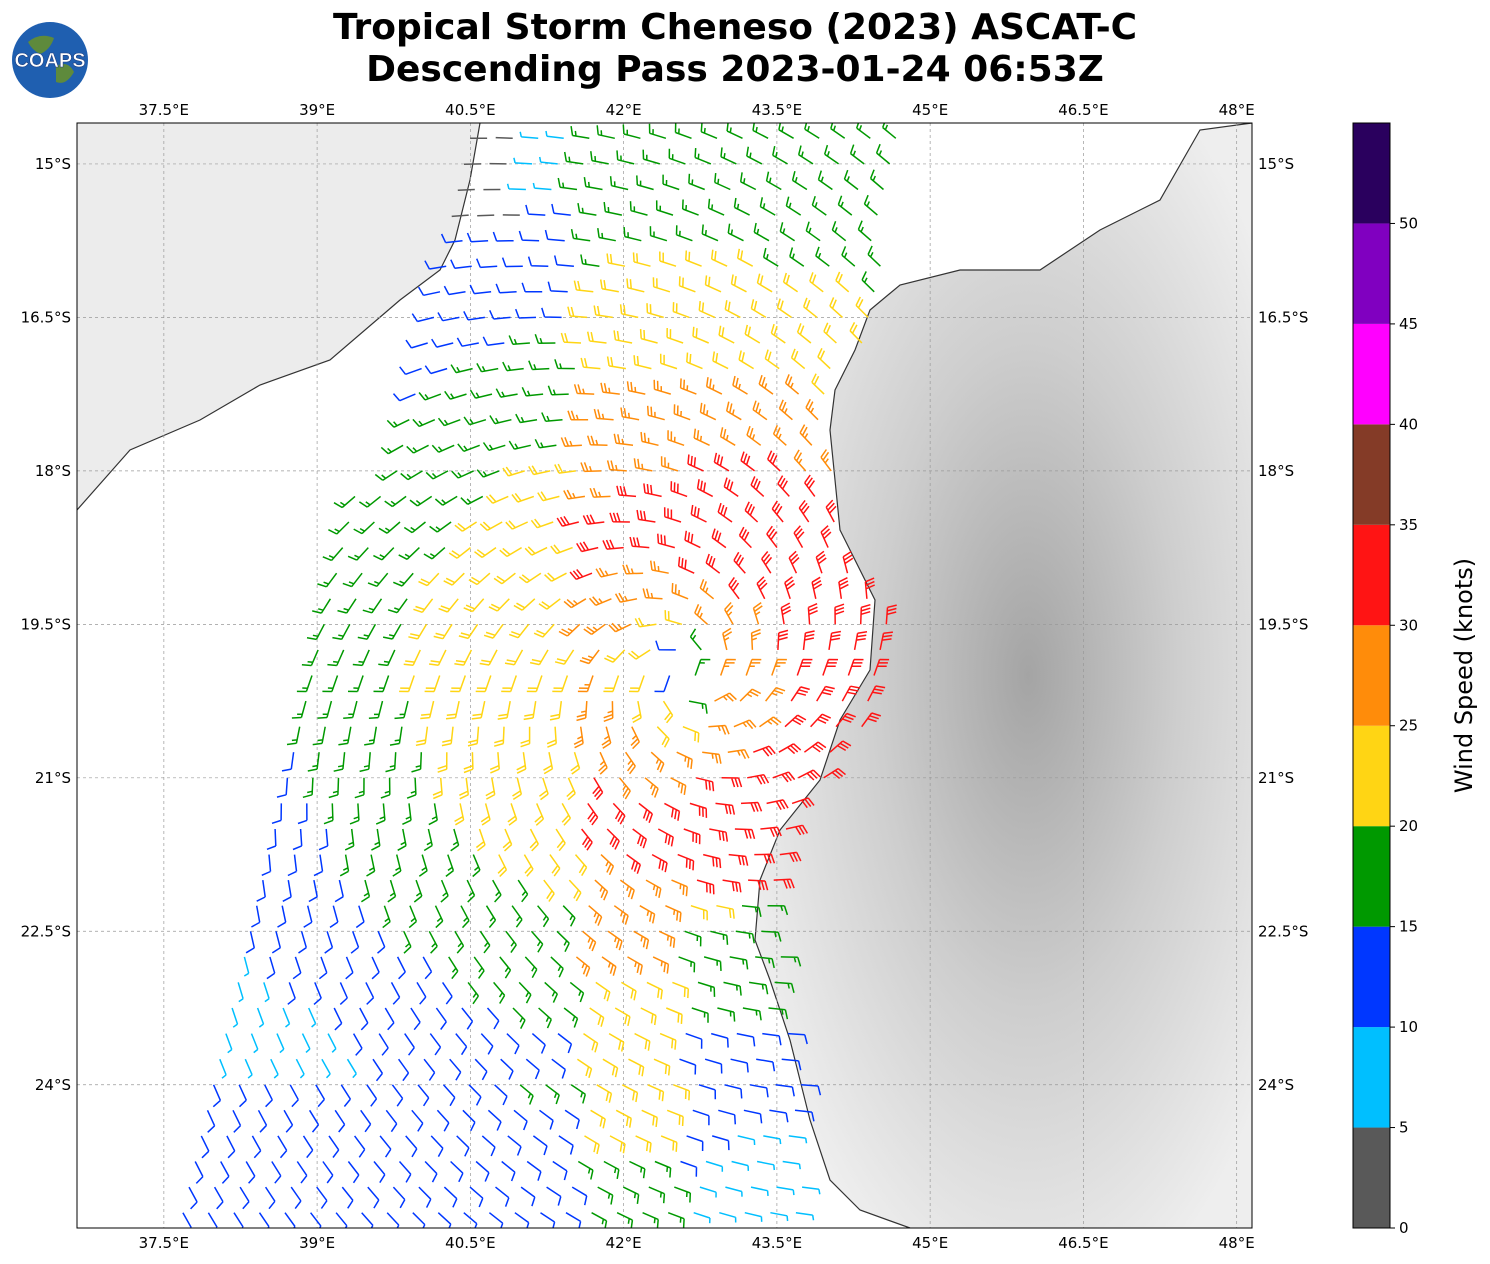  What do you see at coordinates (1276, 778) in the screenshot?
I see `y-tick-label-right: 21°S` at bounding box center [1276, 778].